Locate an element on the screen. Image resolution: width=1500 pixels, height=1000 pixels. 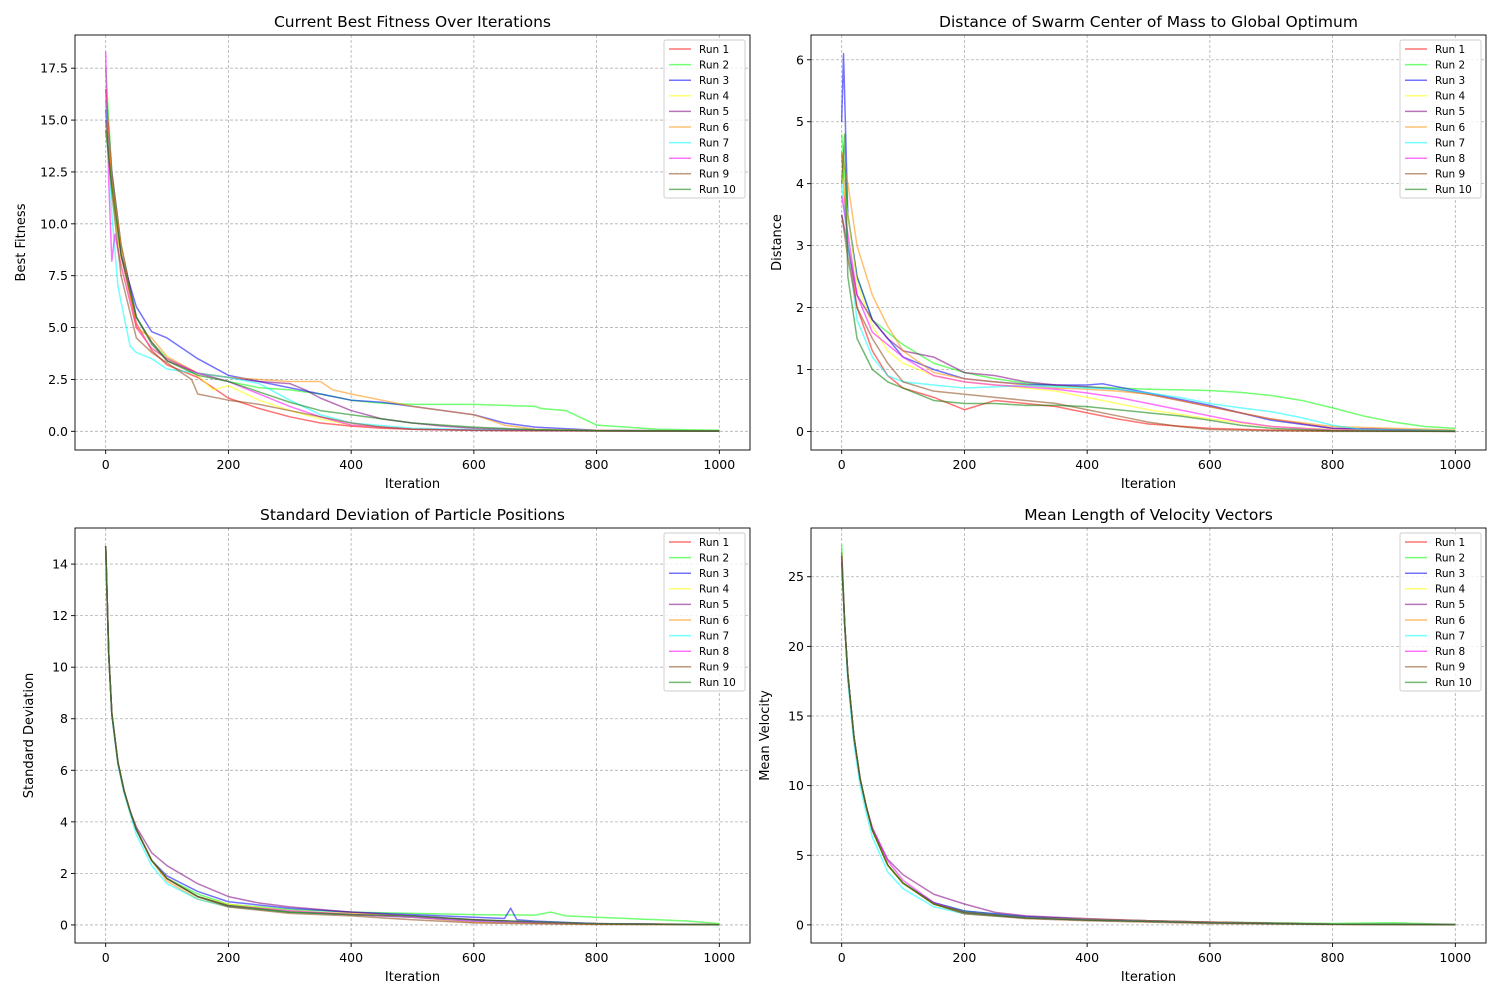
y-tick-label: 7.5 is located at coordinates (58, 275).